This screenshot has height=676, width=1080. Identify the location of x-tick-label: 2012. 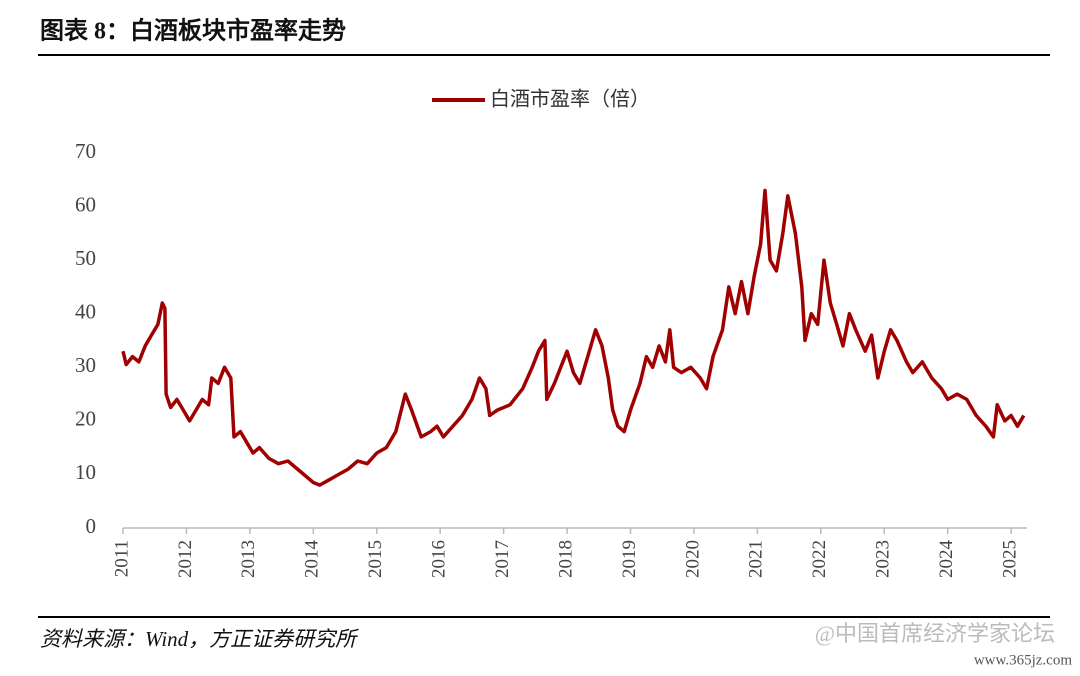
(185, 559).